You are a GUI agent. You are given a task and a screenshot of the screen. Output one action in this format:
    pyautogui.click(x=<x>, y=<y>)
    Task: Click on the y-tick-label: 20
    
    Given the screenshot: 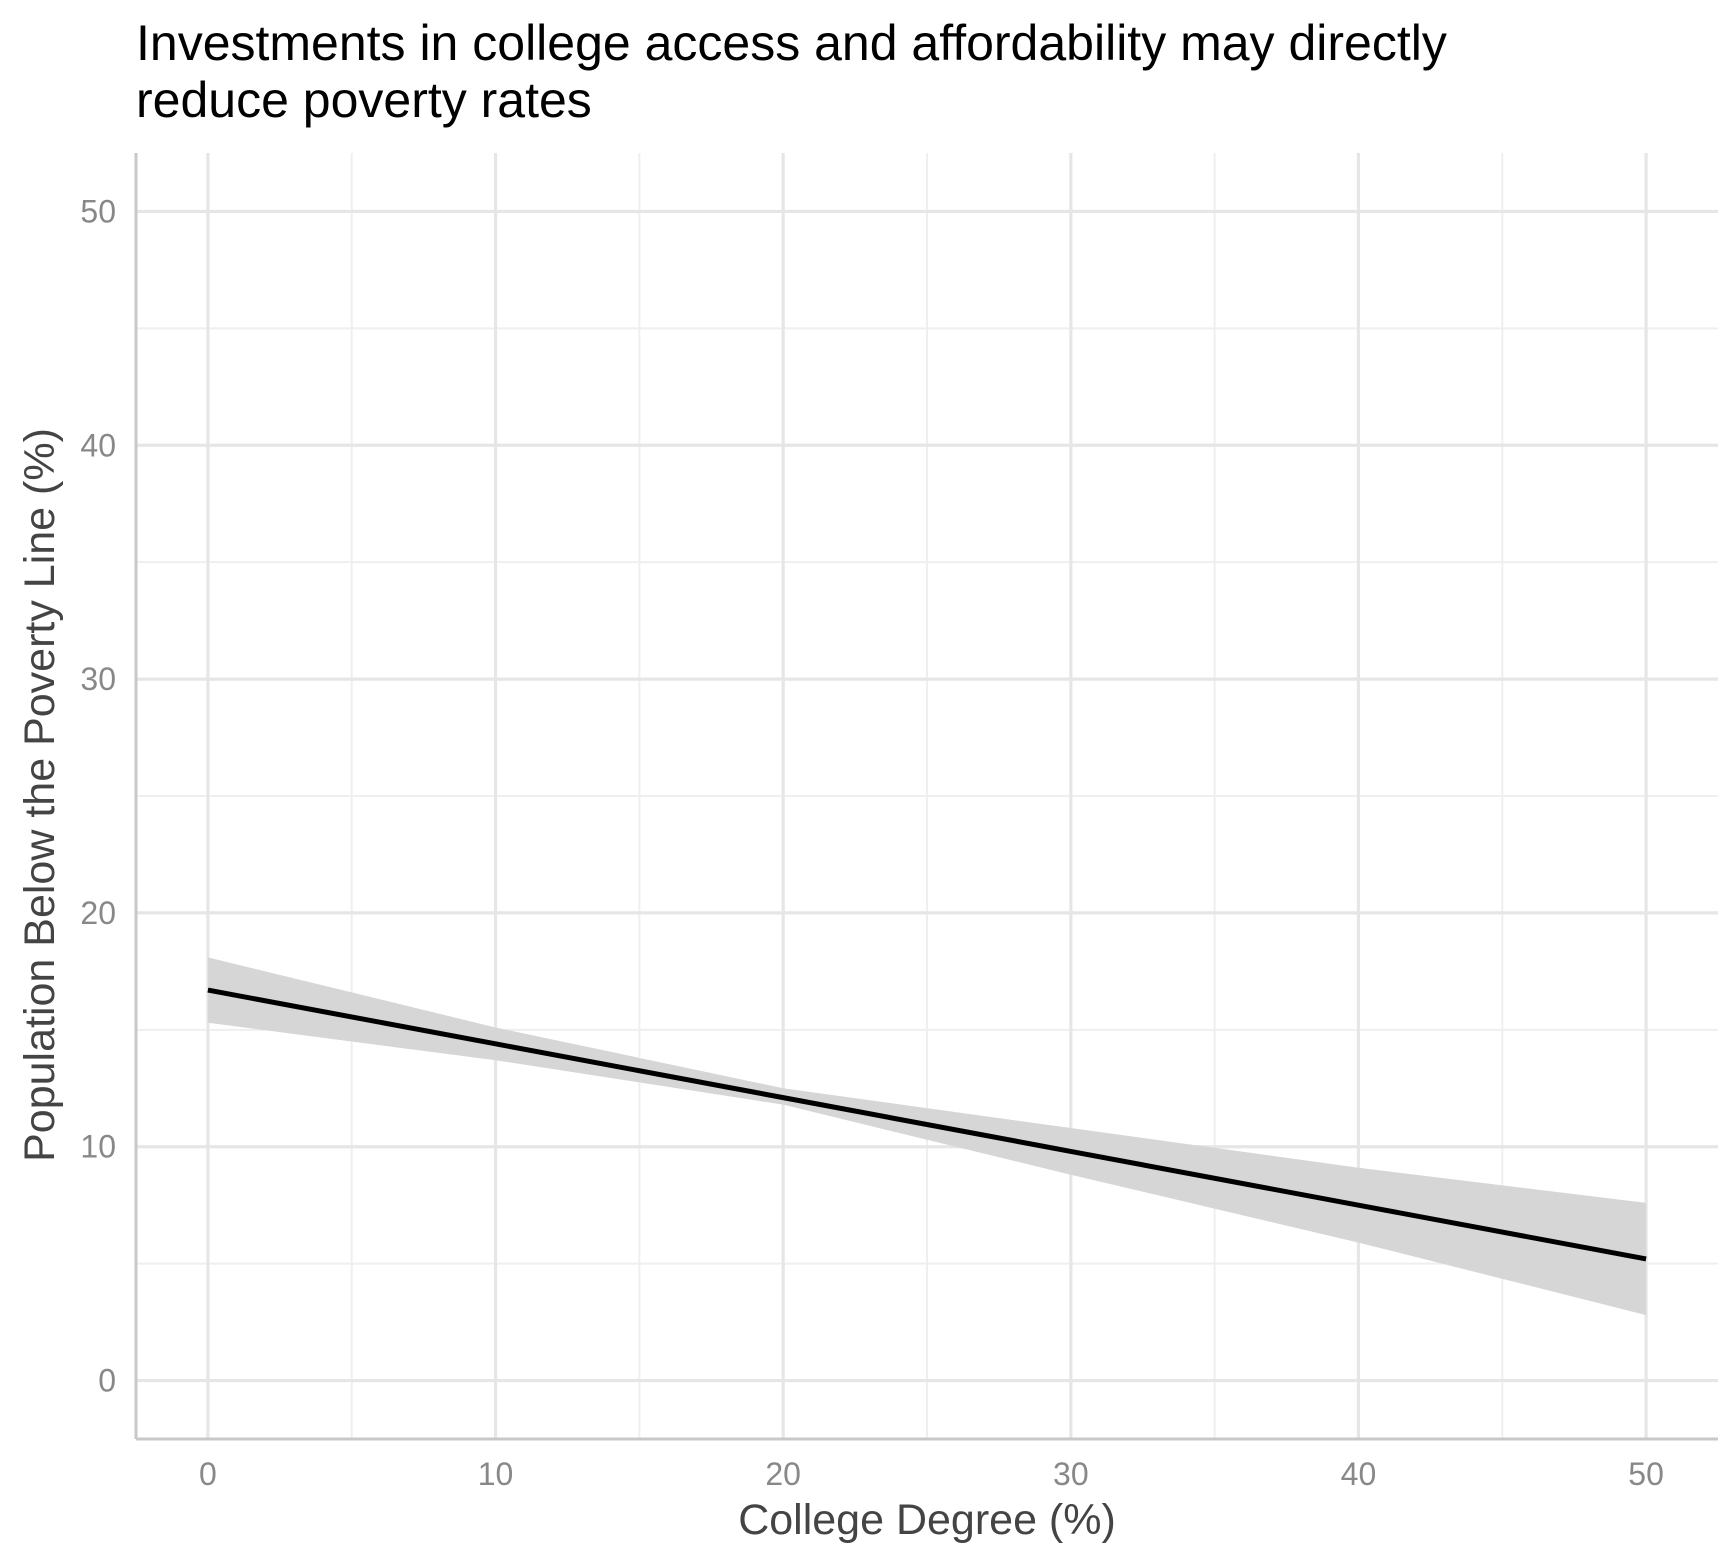 What is the action you would take?
    pyautogui.click(x=98, y=913)
    